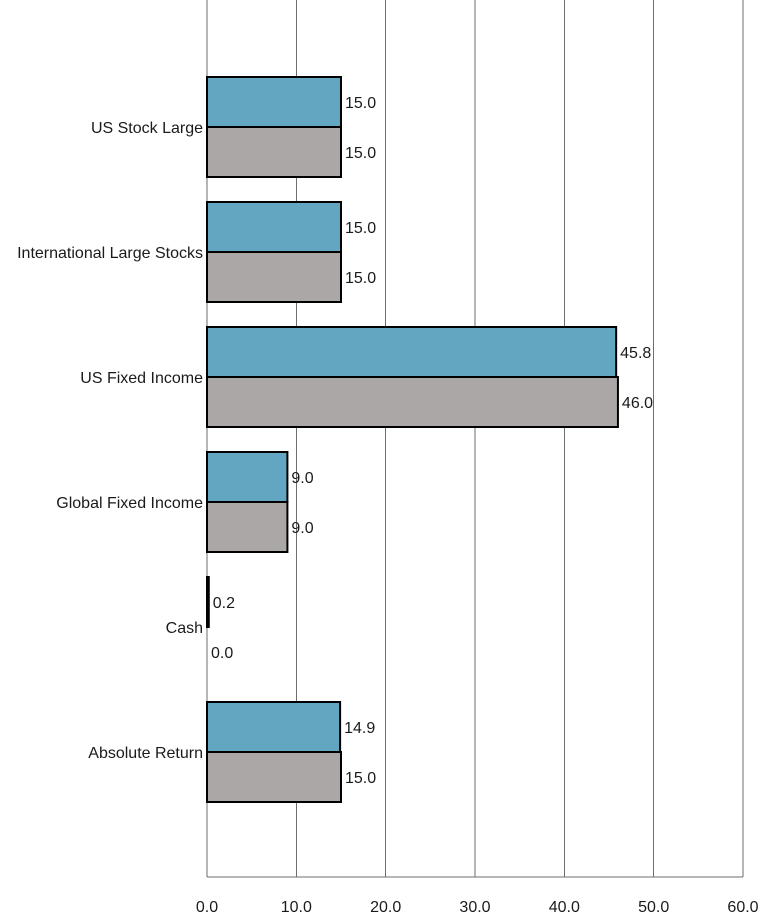 This screenshot has height=918, width=762. What do you see at coordinates (742, 907) in the screenshot?
I see `x-tick-label: 60.0` at bounding box center [742, 907].